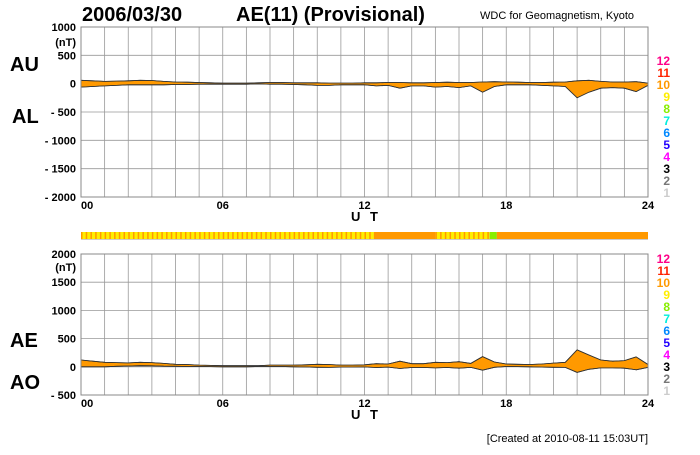  Describe the element at coordinates (366, 414) in the screenshot. I see `bottom-x-axis-label: U T` at that location.